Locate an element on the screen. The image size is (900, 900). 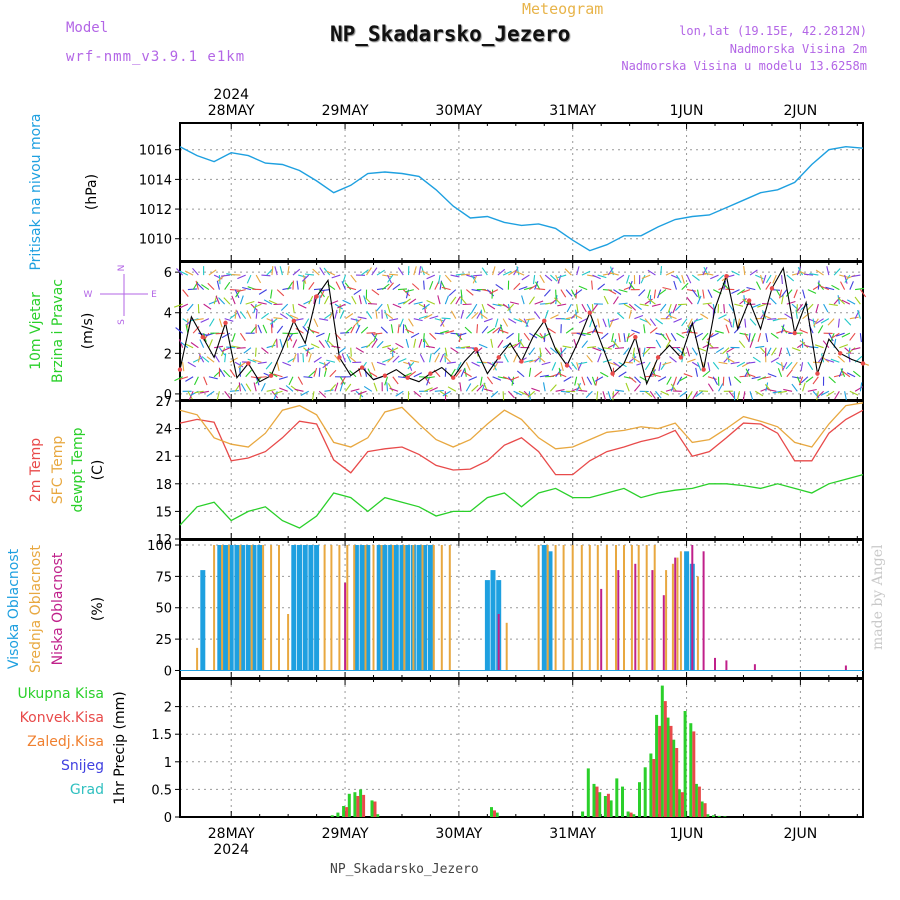
chart-title: NP_Skadarsko_Jezero is located at coordinates (450, 34).